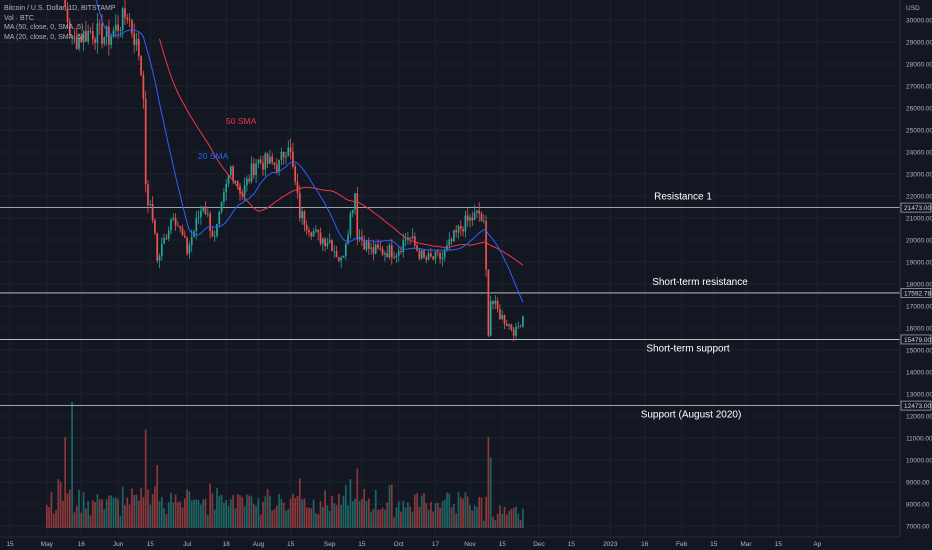 This screenshot has width=932, height=550. What do you see at coordinates (919, 372) in the screenshot?
I see `price-tick-label: 14000.00` at bounding box center [919, 372].